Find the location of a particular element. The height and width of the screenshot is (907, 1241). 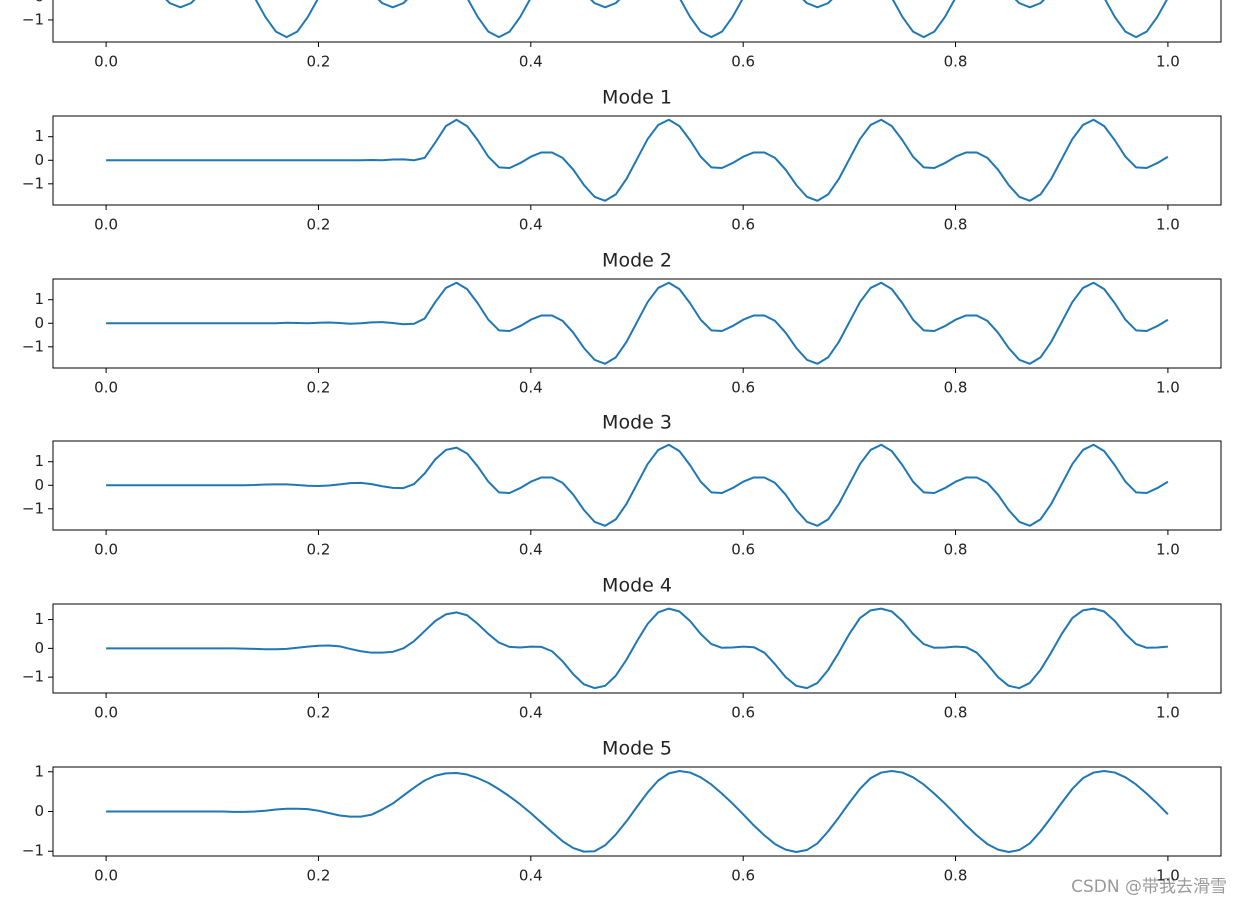

subplot-title: Mode 2 is located at coordinates (637, 261).